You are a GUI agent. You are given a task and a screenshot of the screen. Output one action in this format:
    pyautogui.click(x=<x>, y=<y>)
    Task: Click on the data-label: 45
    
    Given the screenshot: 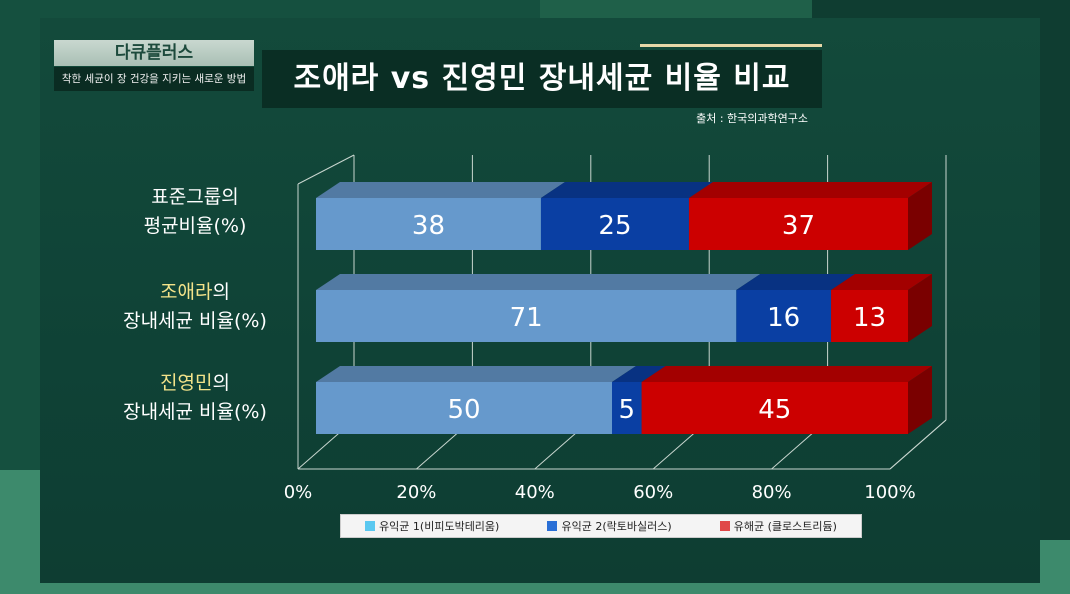 What is the action you would take?
    pyautogui.click(x=774, y=410)
    